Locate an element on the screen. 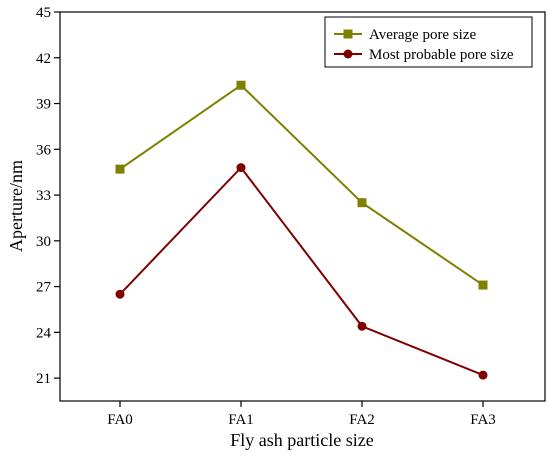 The width and height of the screenshot is (550, 456). x-tick-label: FA1 is located at coordinates (241, 420).